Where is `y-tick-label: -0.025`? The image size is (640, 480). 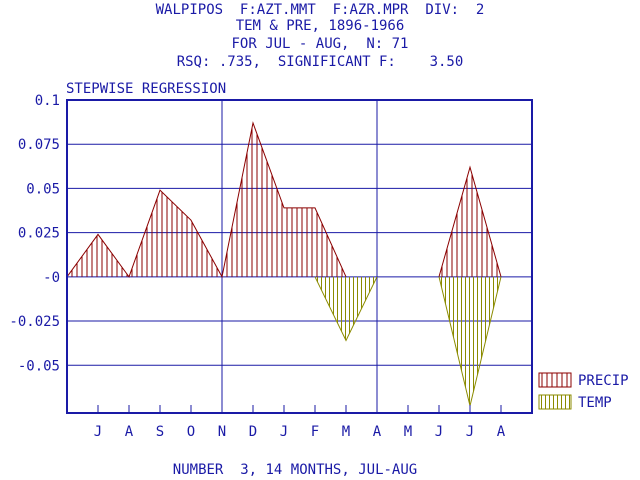 y-tick-label: -0.025 is located at coordinates (34, 322).